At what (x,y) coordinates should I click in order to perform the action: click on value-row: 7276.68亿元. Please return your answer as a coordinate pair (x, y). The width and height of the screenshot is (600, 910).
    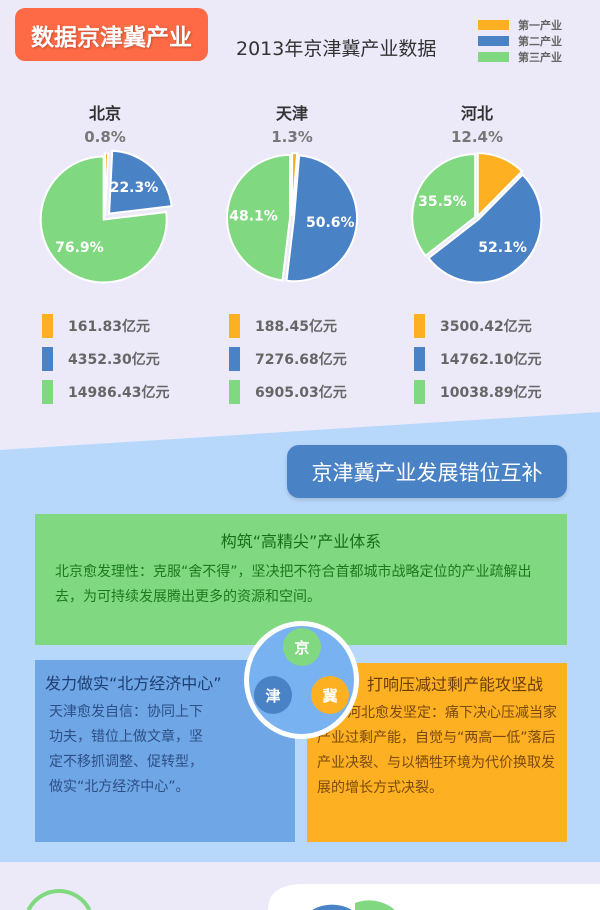
    Looking at the image, I should click on (288, 358).